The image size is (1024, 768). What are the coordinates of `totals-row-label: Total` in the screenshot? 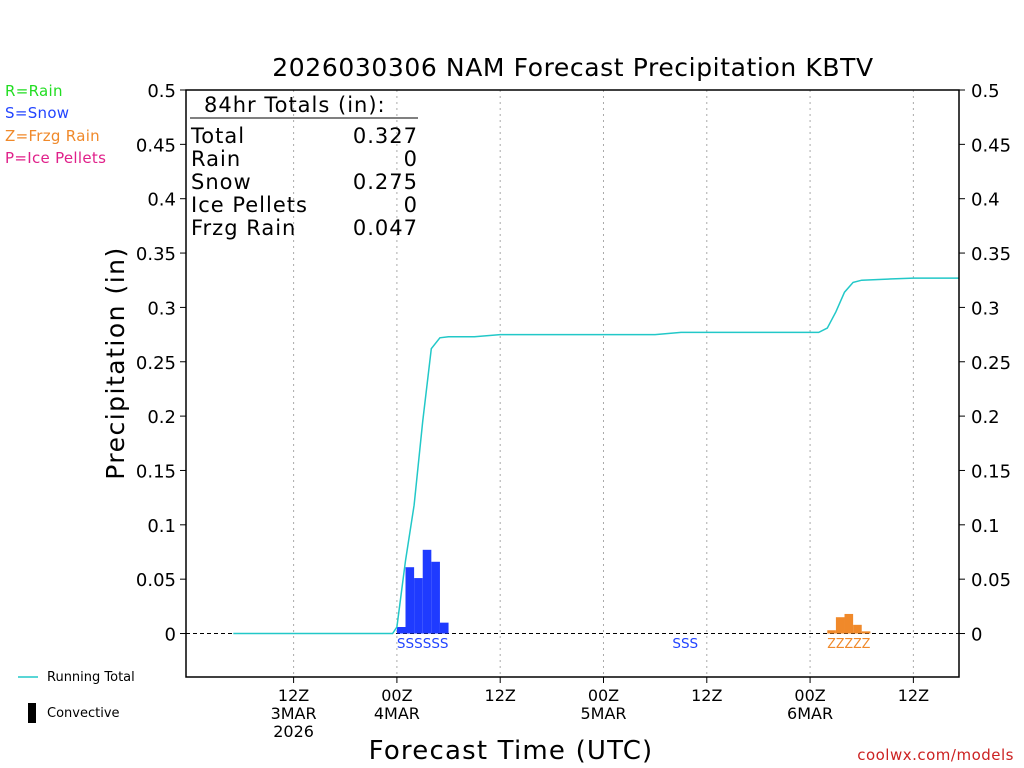 It's located at (217, 136).